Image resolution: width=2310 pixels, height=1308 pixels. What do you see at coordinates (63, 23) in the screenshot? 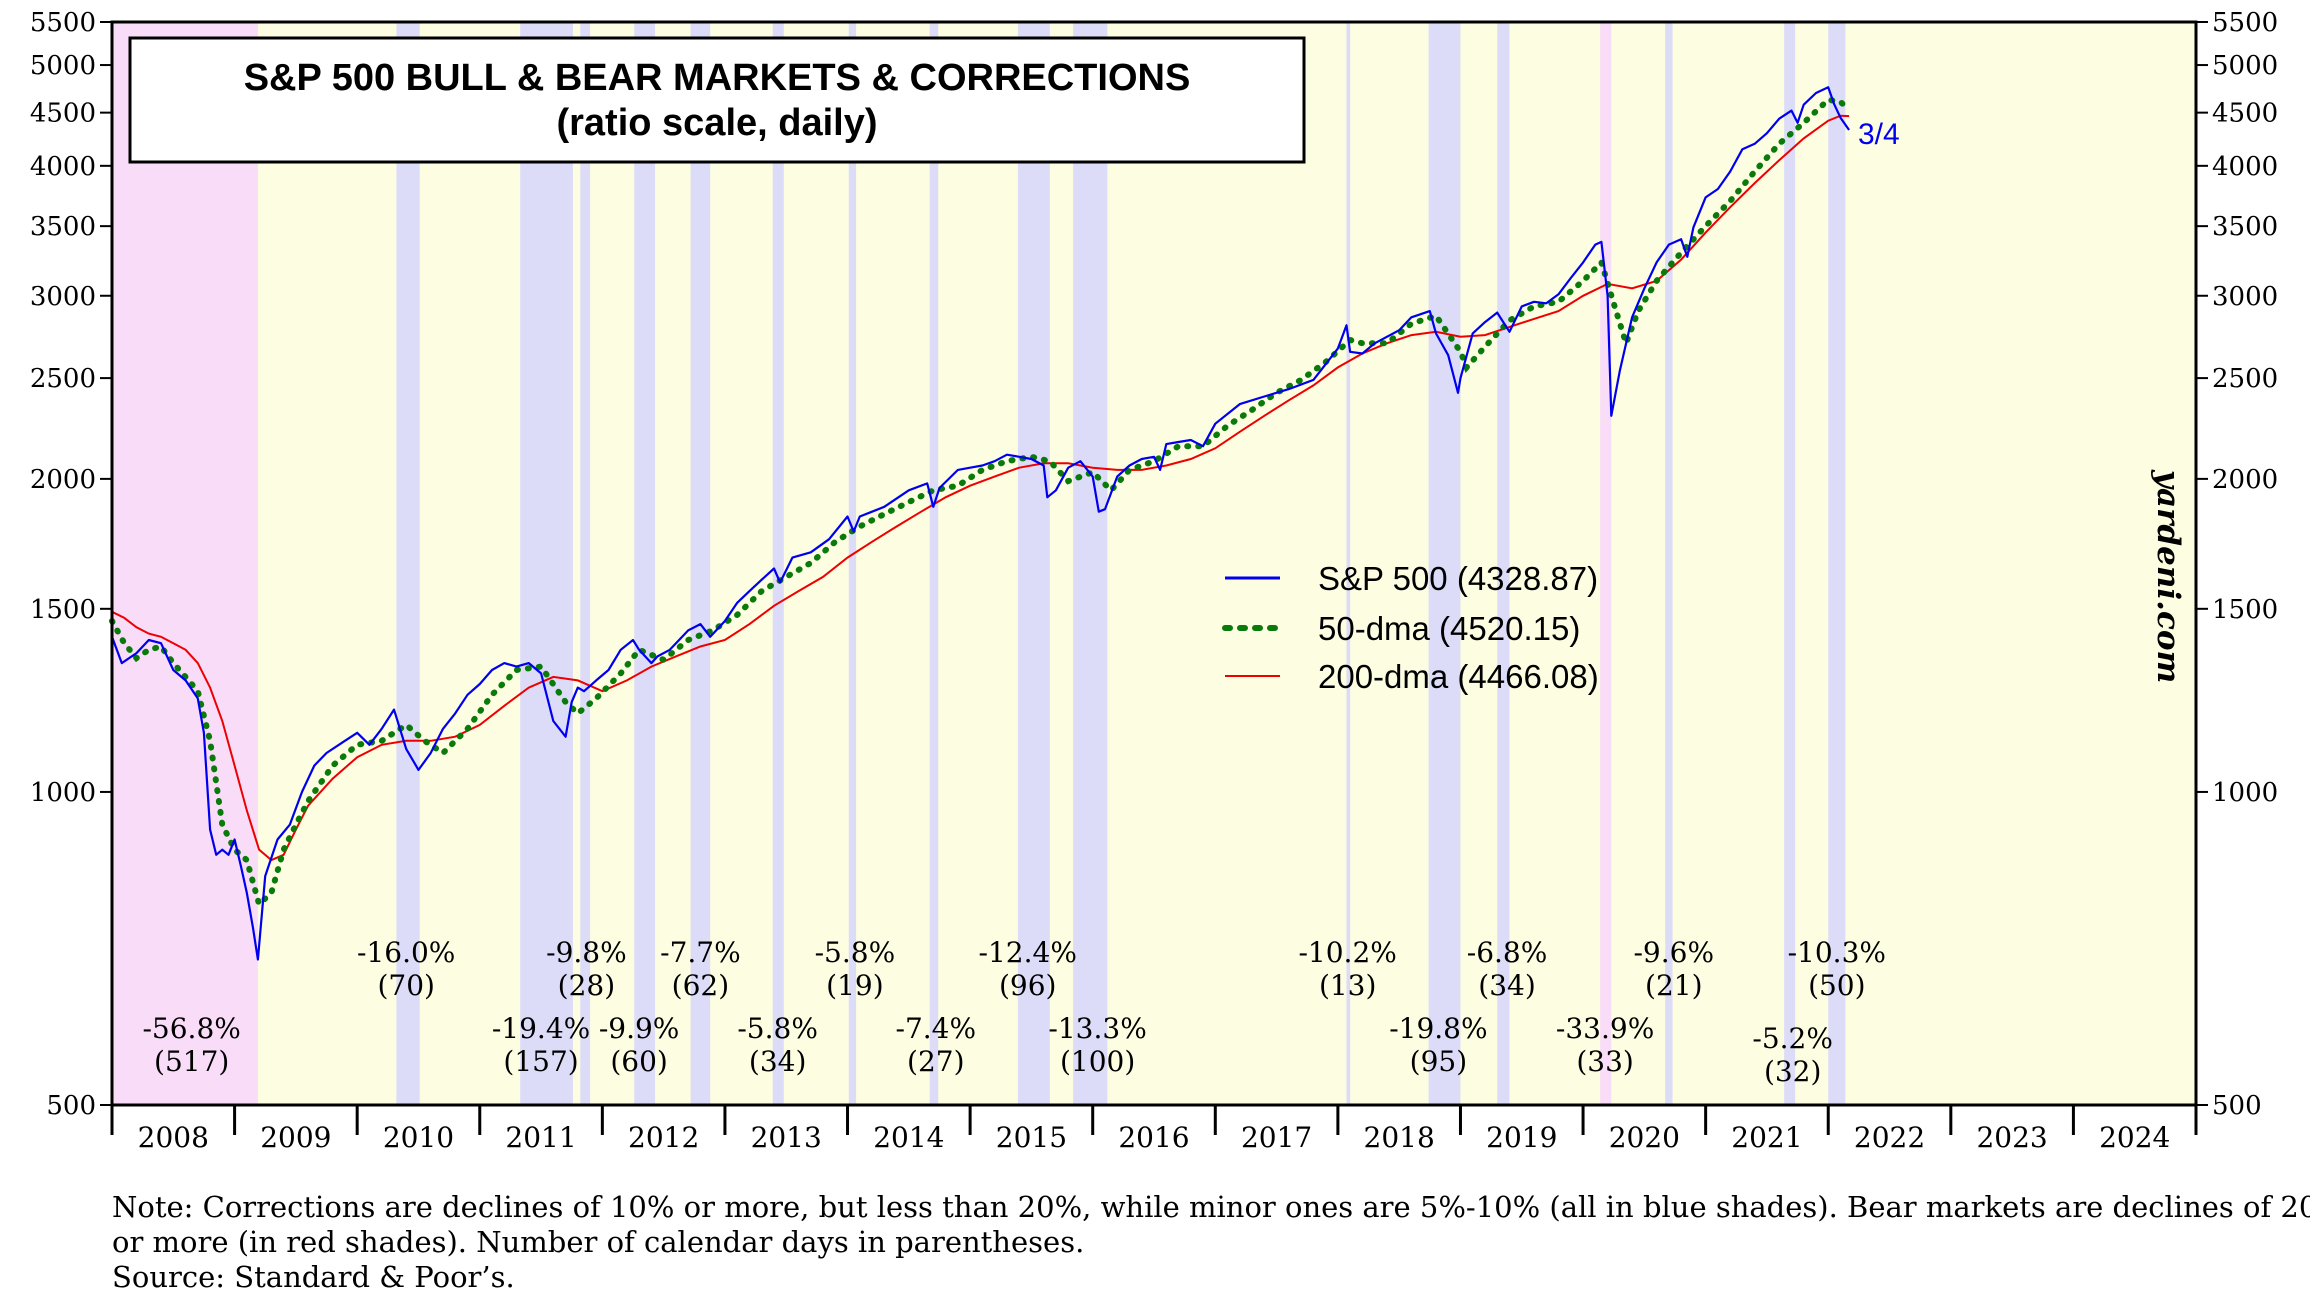
I see `y-tick-label-left-5500: 5500` at bounding box center [63, 23].